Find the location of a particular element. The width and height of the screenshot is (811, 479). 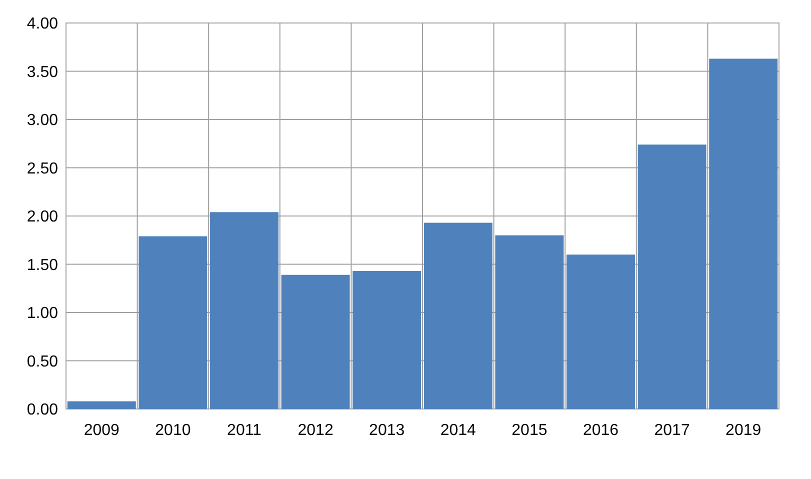

x-tick-label: 2011 is located at coordinates (244, 430).